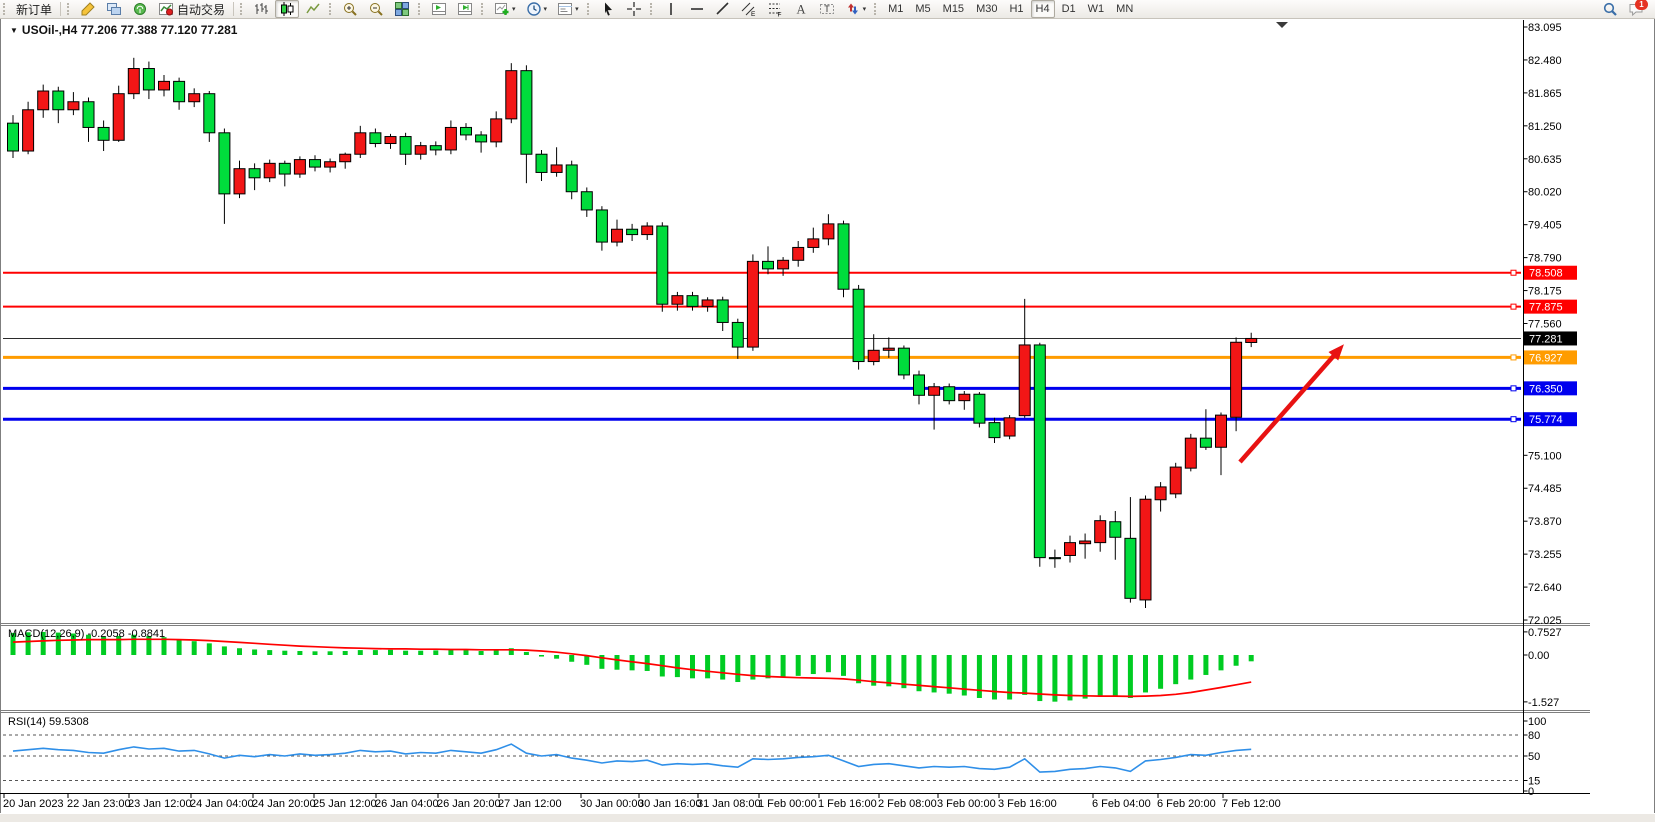  Describe the element at coordinates (1610, 9) in the screenshot. I see `search-button` at that location.